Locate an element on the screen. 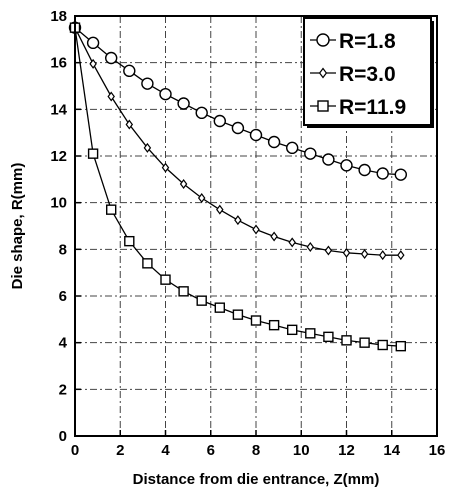  x-tick-label: 8 is located at coordinates (256, 450).